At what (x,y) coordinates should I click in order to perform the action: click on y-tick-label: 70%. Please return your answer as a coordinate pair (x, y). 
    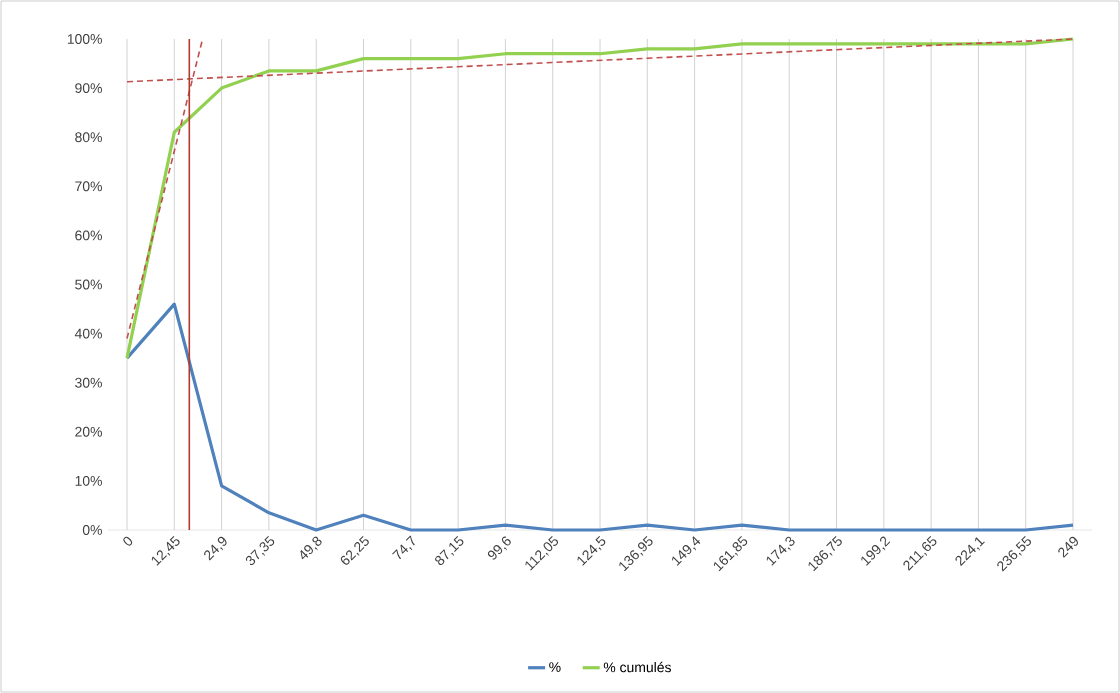
    Looking at the image, I should click on (88, 186).